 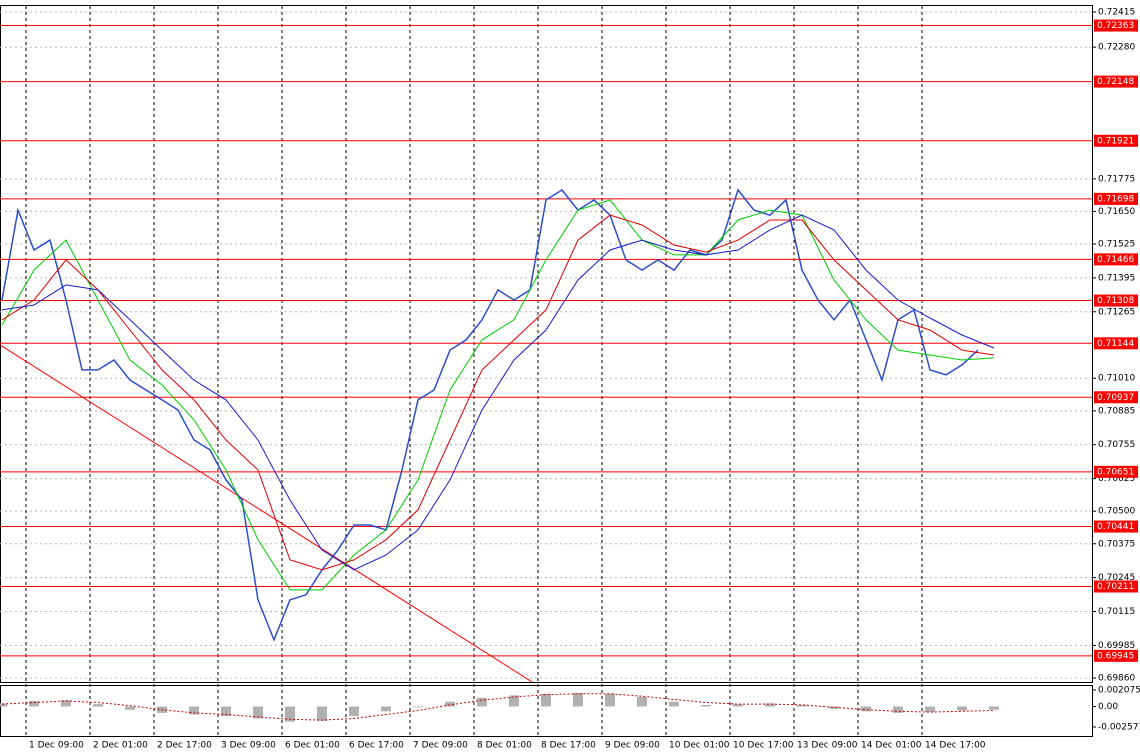 I want to click on y-tick-label: 0.70245, so click(x=1116, y=578).